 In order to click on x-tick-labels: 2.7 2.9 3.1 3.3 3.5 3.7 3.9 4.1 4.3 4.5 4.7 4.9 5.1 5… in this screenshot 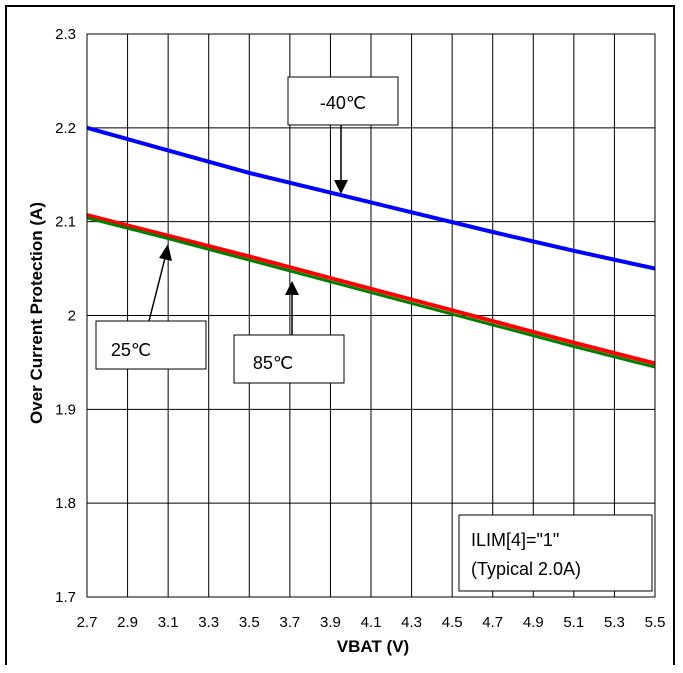, I will do `click(371, 622)`.